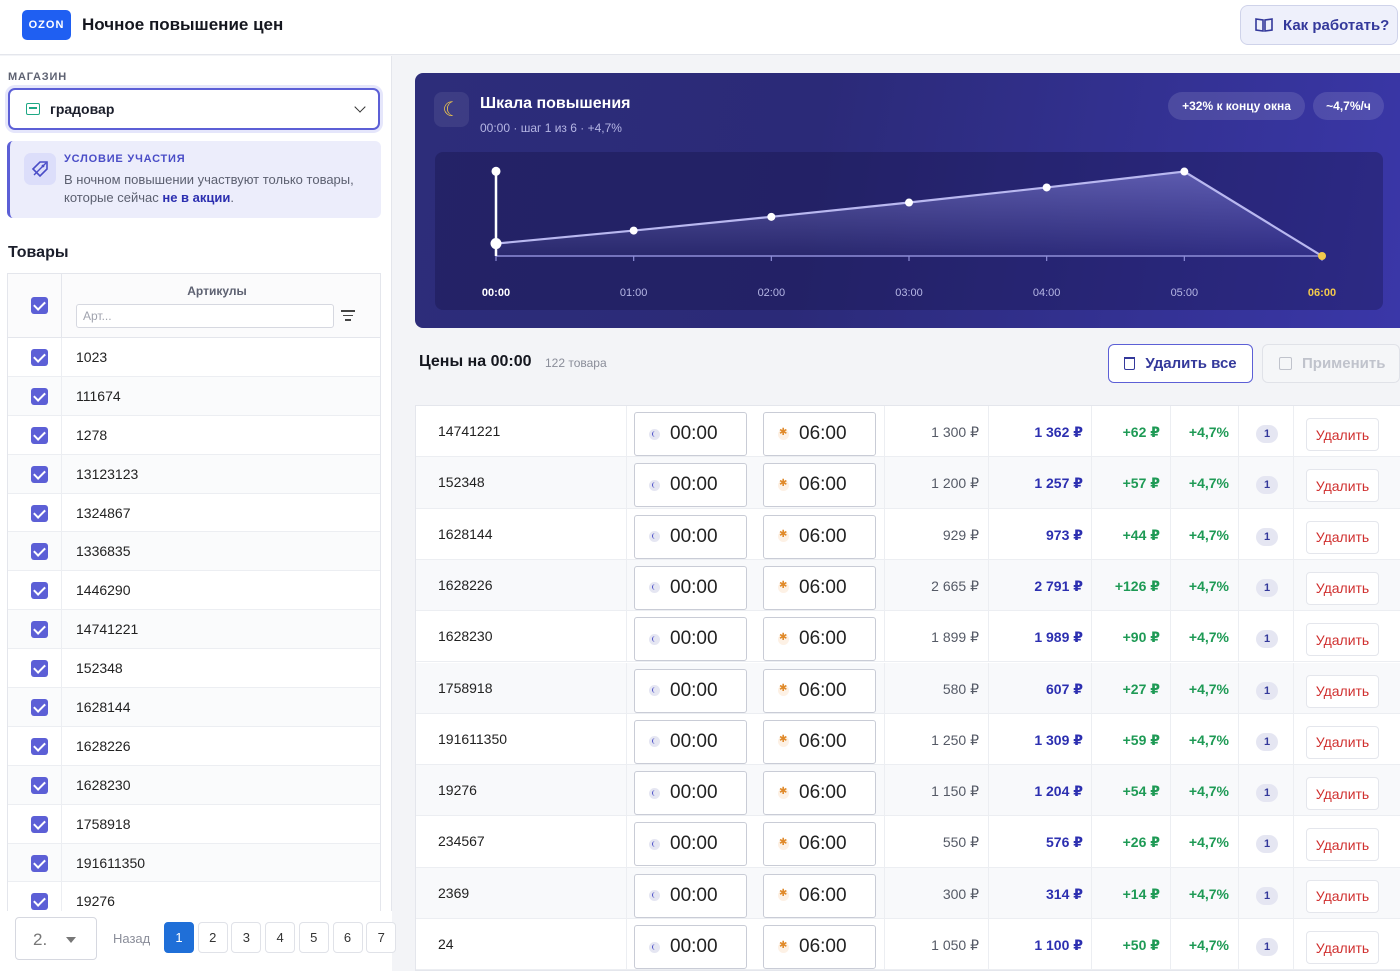  Describe the element at coordinates (56, 938) in the screenshot. I see `page-size-select: 2.` at that location.